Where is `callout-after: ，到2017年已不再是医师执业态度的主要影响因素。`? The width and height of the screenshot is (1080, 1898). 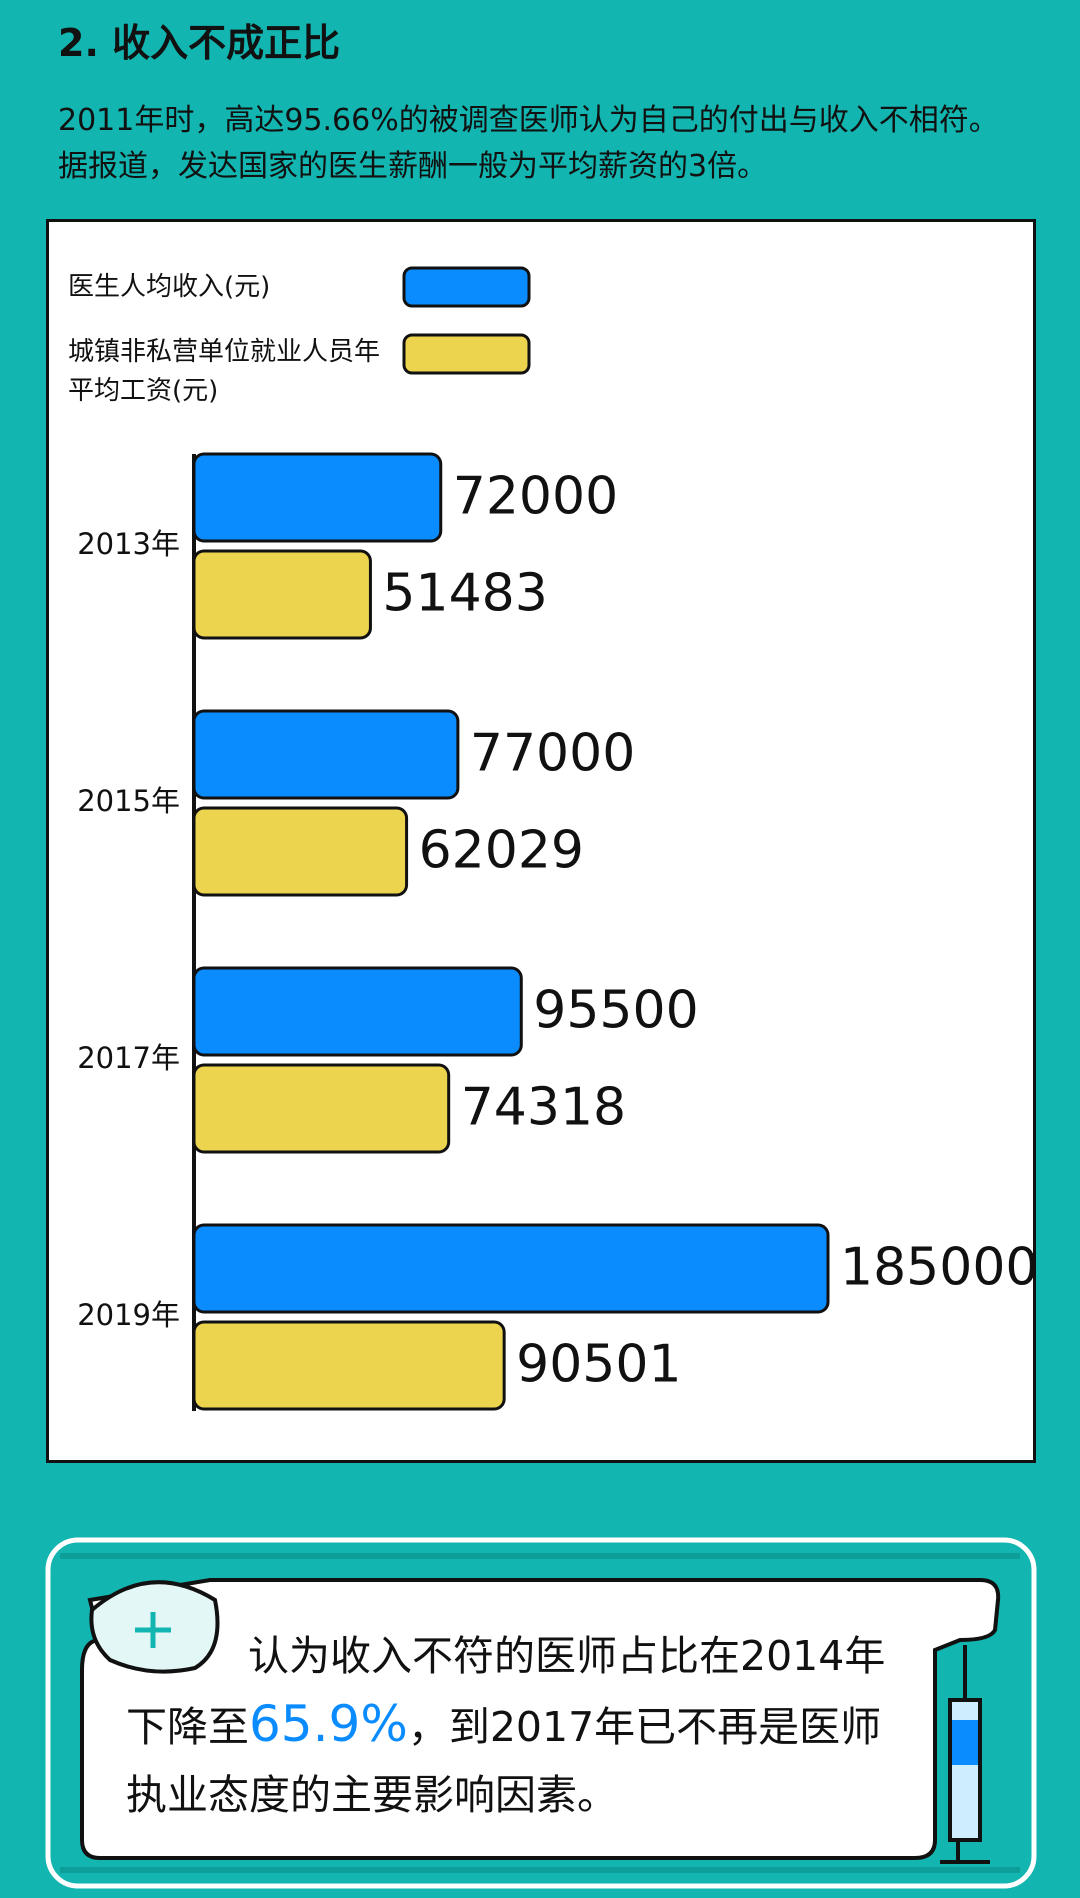 callout-after: ，到2017年已不再是医师执业态度的主要影响因素。 is located at coordinates (504, 1761).